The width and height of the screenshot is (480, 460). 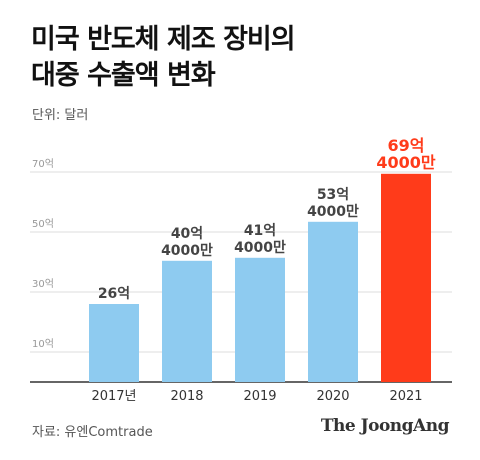 I want to click on bar-value-label: 53억, so click(x=333, y=195).